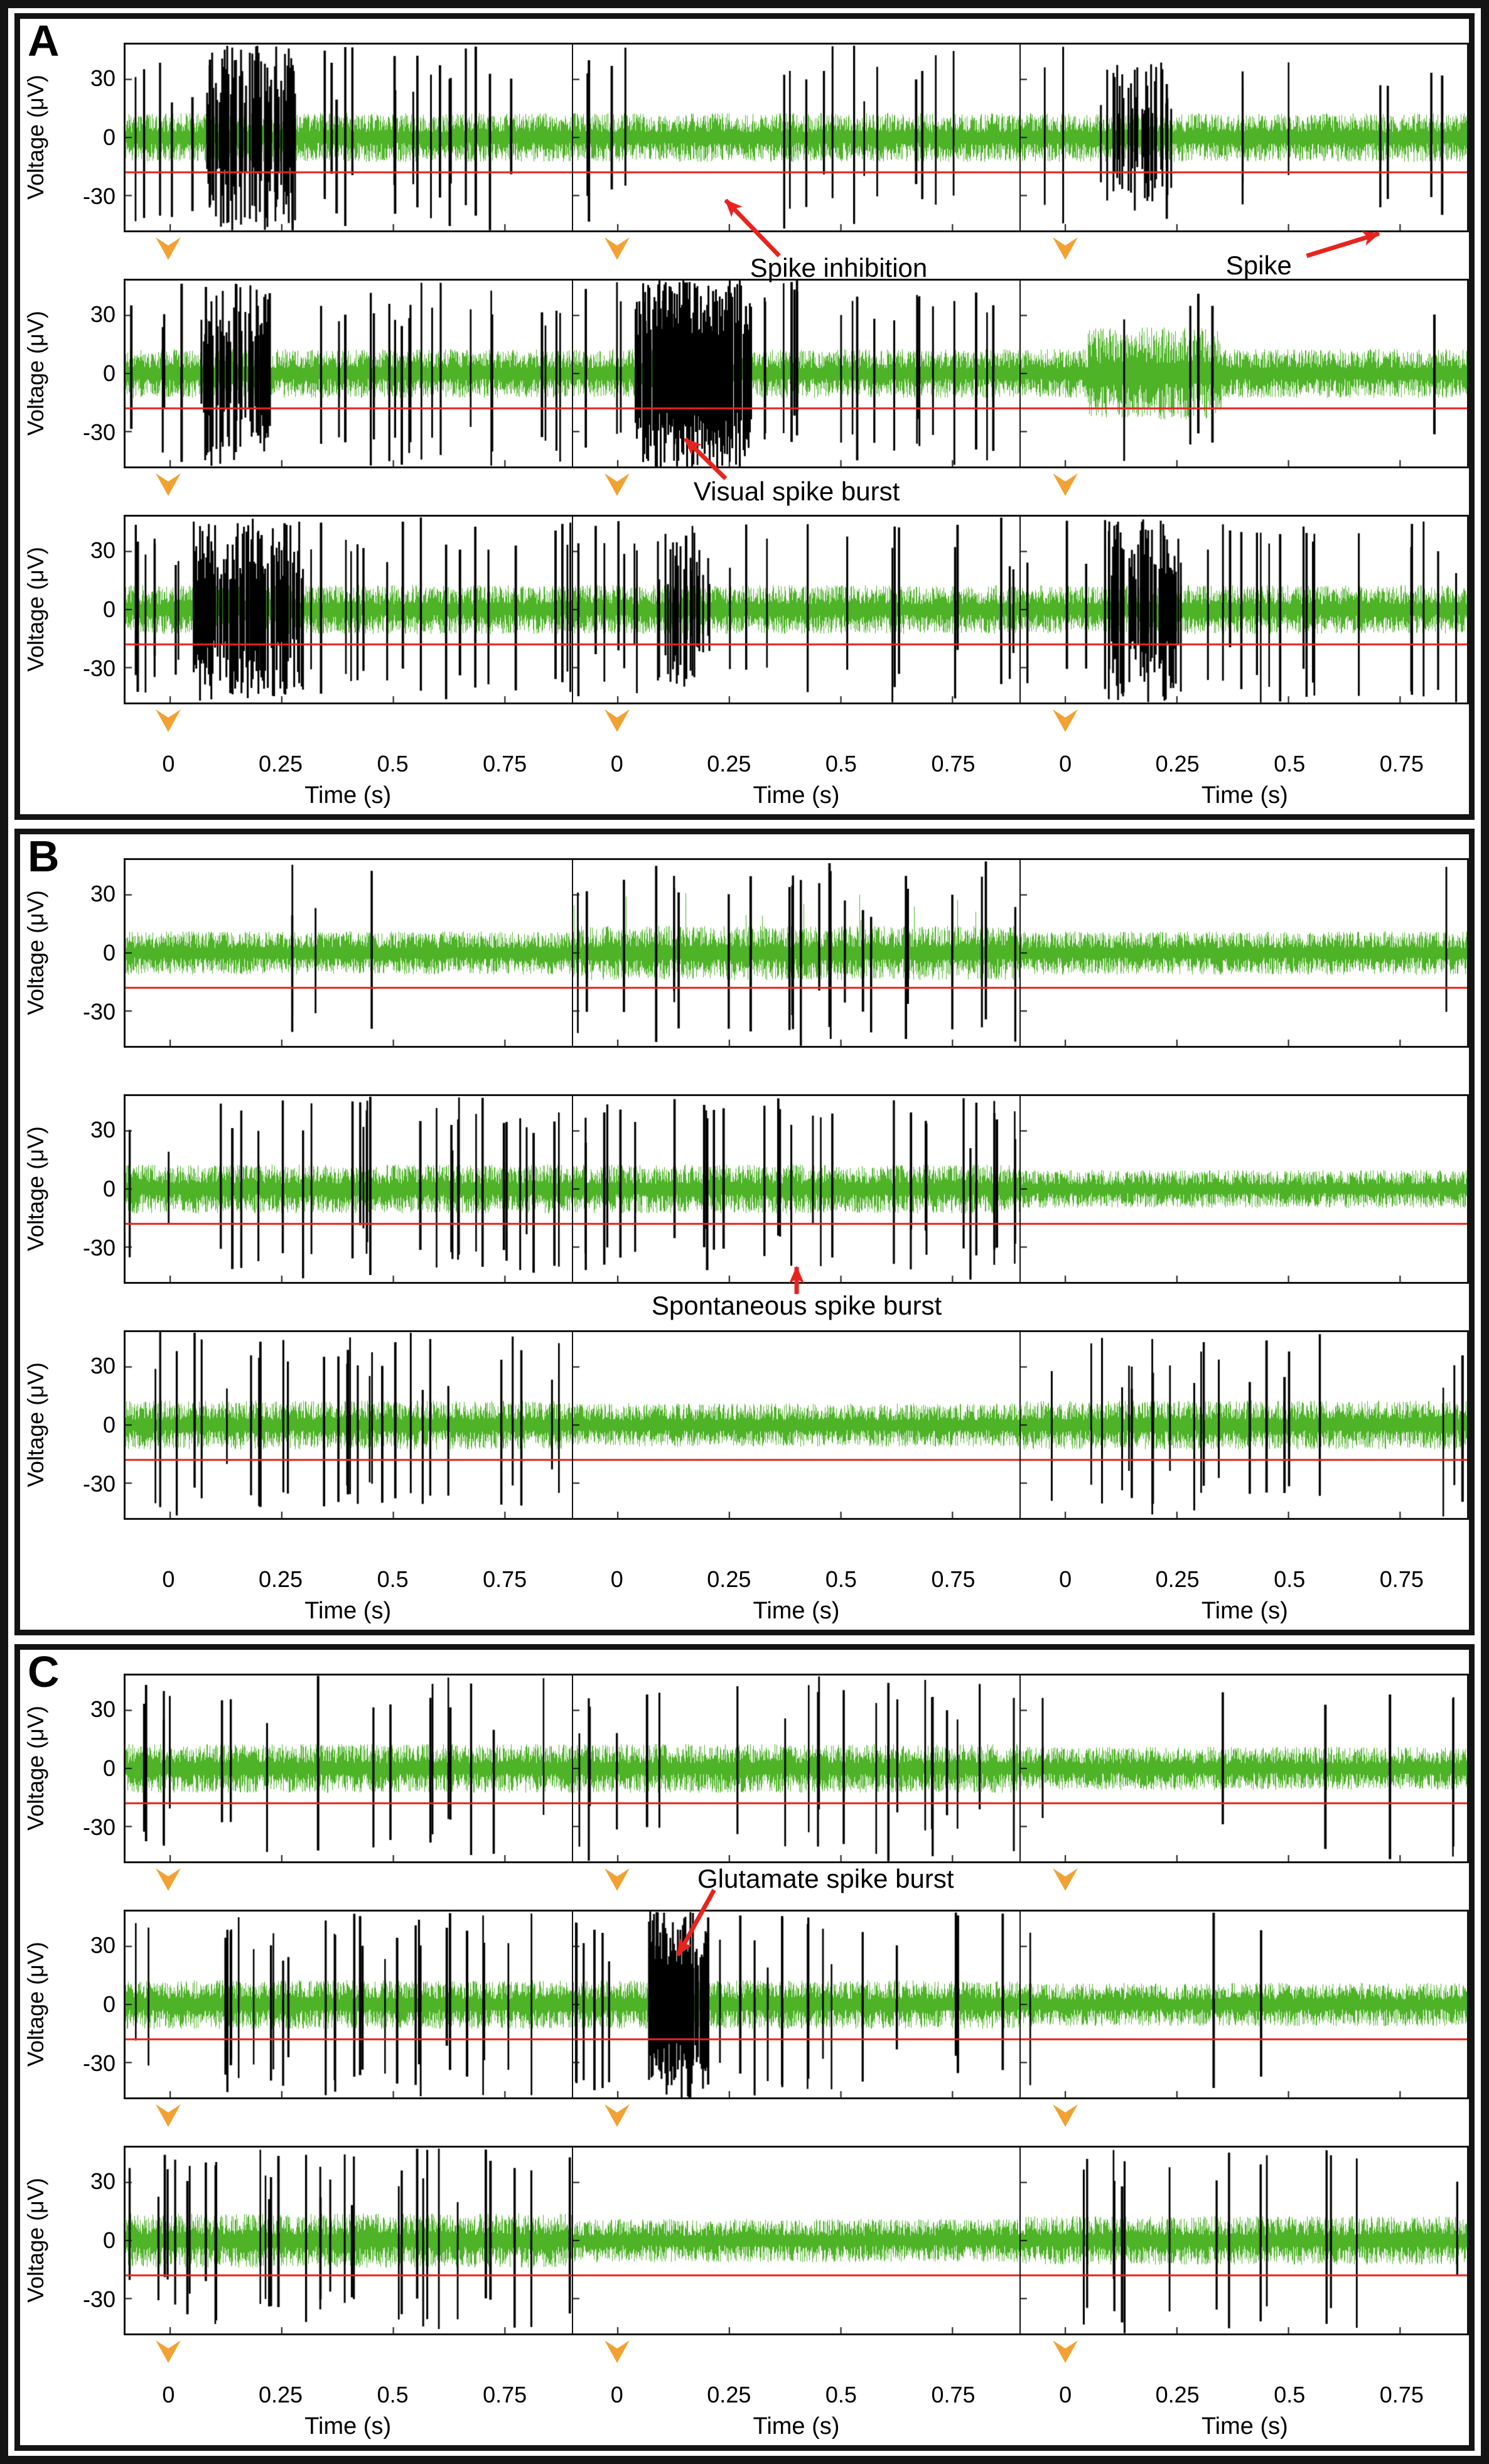 The width and height of the screenshot is (1489, 2464). Describe the element at coordinates (349, 1425) in the screenshot. I see `trace-canvas-b-r3c1` at that location.